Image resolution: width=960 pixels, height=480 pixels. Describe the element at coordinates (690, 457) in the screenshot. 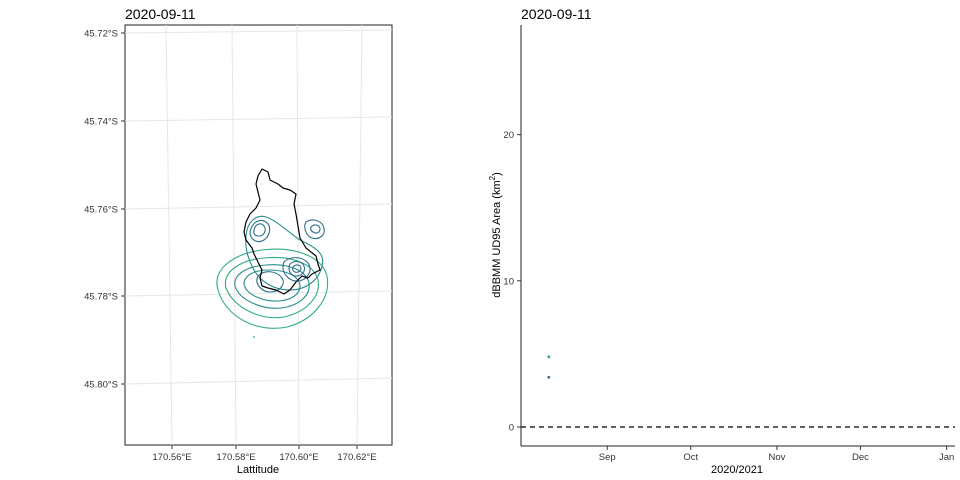

I see `area-x-tick-label: Oct` at that location.